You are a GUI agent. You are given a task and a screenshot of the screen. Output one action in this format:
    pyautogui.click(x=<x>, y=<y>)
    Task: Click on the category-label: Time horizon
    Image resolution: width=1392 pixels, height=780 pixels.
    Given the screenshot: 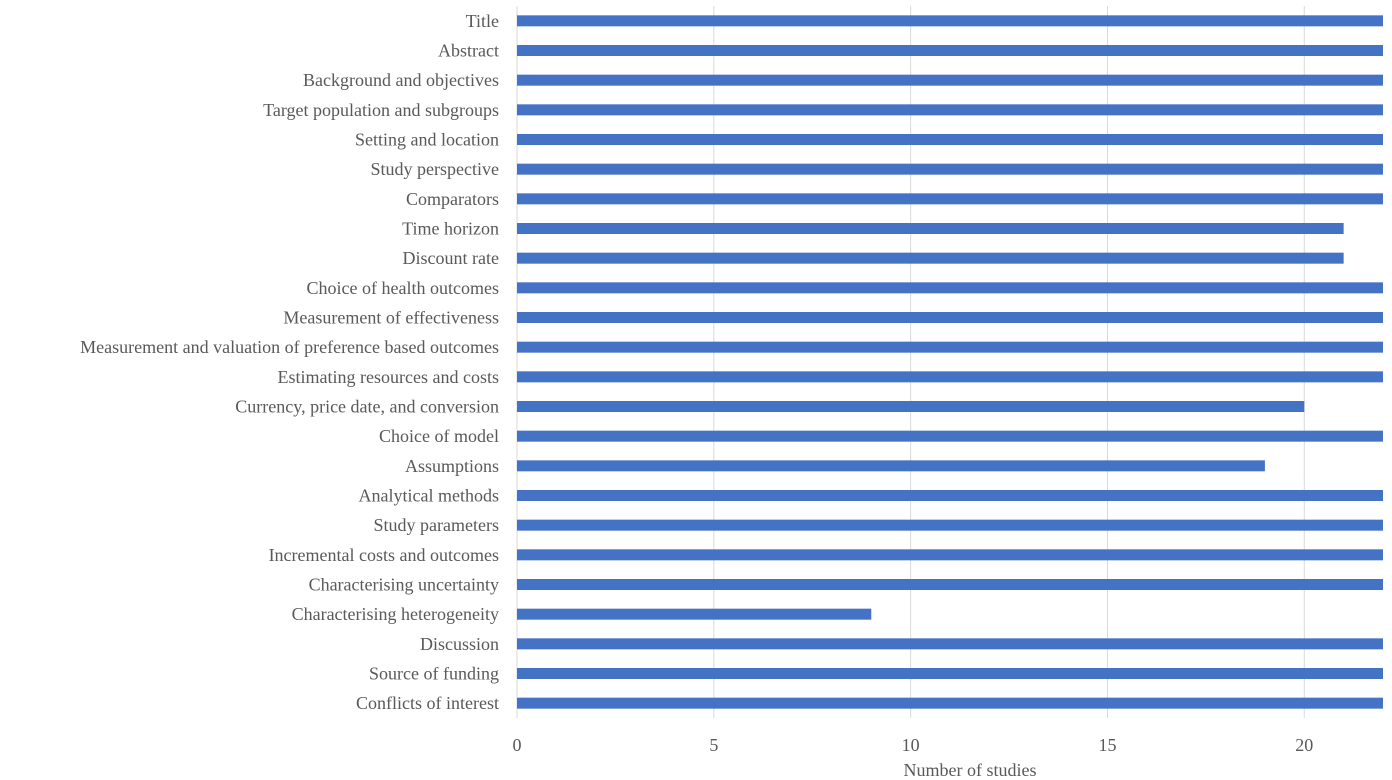 What is the action you would take?
    pyautogui.click(x=450, y=229)
    